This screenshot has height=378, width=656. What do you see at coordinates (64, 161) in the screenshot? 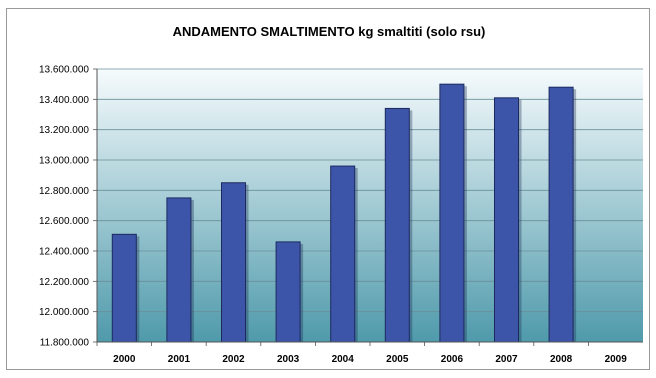
I see `y-tick-label: 13.000.000` at bounding box center [64, 161].